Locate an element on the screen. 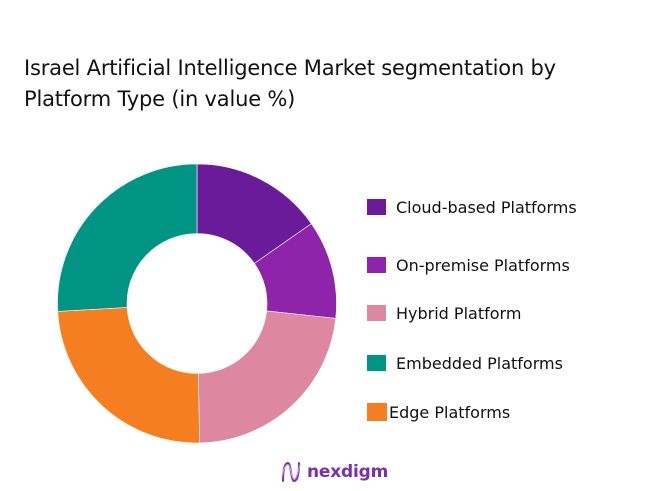 This screenshot has height=491, width=654. nexdigm-logo: nexdigm is located at coordinates (334, 472).